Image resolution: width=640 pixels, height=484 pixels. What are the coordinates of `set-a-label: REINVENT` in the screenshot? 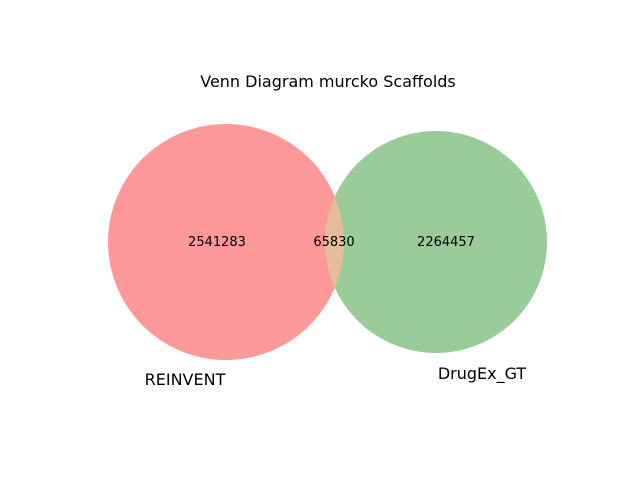 It's located at (185, 379).